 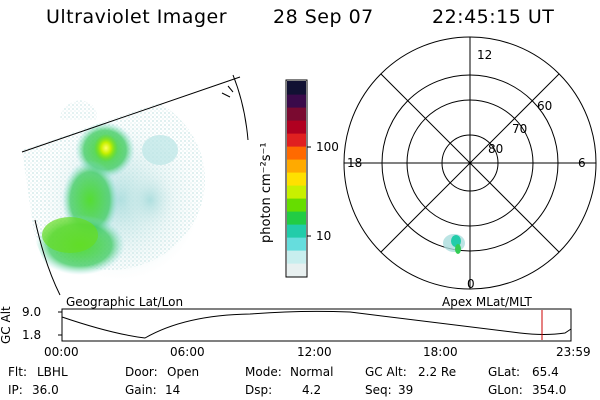 I want to click on info-flt-value: LBHL, so click(x=52, y=372).